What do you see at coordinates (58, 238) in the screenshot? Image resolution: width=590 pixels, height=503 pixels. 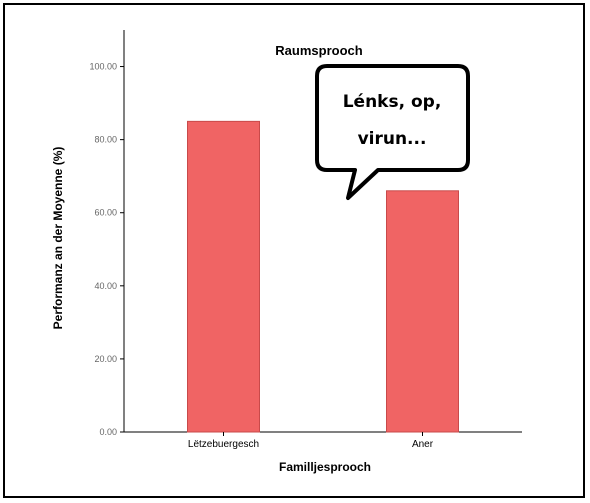 I see `y-axis-title: Performanz an der Moyenne (%)` at bounding box center [58, 238].